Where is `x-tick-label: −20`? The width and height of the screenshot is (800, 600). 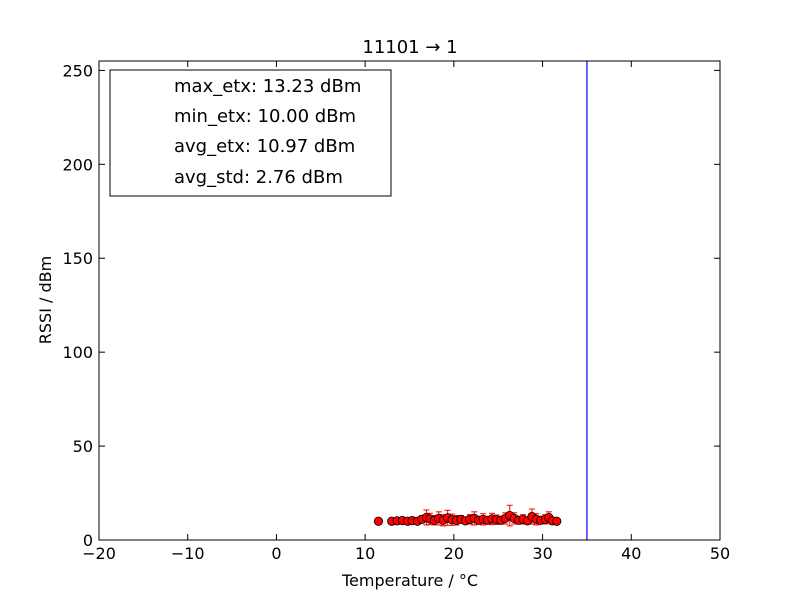
x-tick-label: −20 is located at coordinates (99, 553).